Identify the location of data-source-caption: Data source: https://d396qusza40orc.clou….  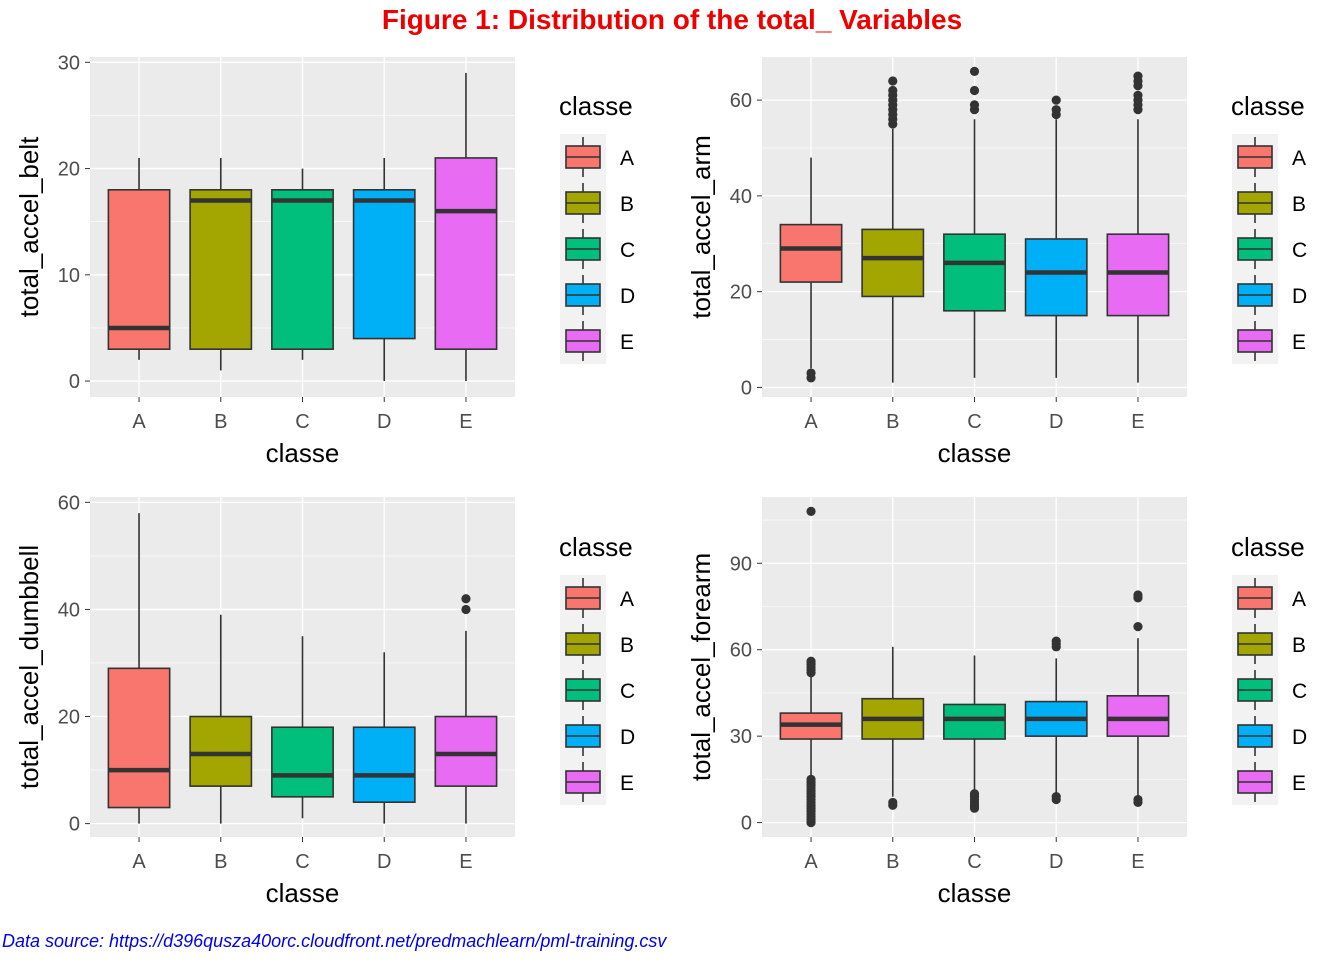
(334, 941).